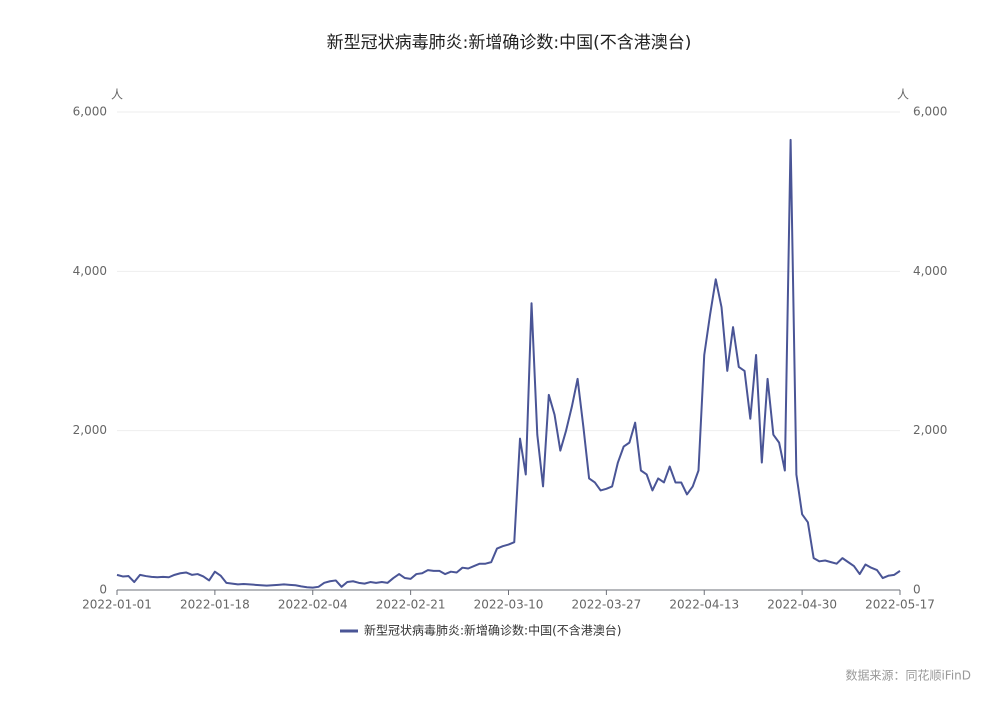 The image size is (999, 703). What do you see at coordinates (607, 605) in the screenshot?
I see `x-tick-label: 2022-03-27` at bounding box center [607, 605].